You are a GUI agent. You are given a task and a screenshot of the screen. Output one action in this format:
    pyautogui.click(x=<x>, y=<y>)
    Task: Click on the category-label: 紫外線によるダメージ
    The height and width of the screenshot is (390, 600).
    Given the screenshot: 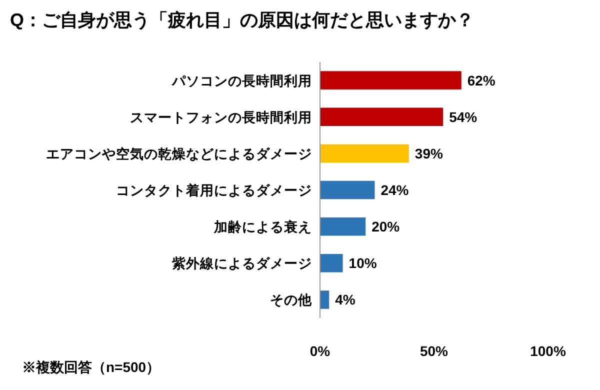 What is the action you would take?
    pyautogui.click(x=242, y=264)
    